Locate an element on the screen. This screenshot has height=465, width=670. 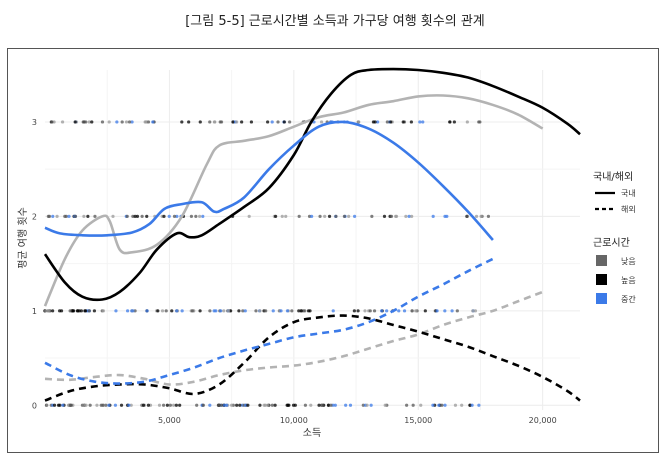
legend-title-hours: 근로시간 is located at coordinates (611, 243).